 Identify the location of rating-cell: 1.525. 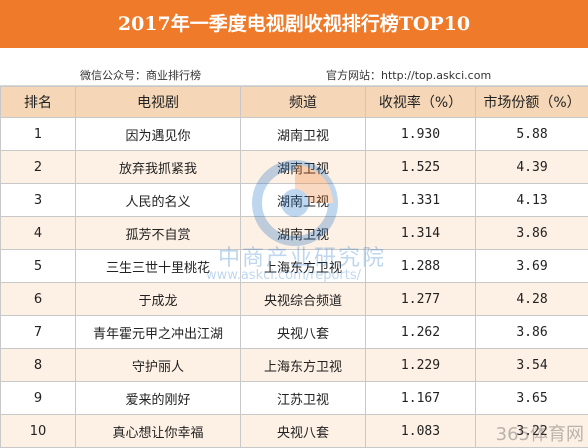
(420, 167).